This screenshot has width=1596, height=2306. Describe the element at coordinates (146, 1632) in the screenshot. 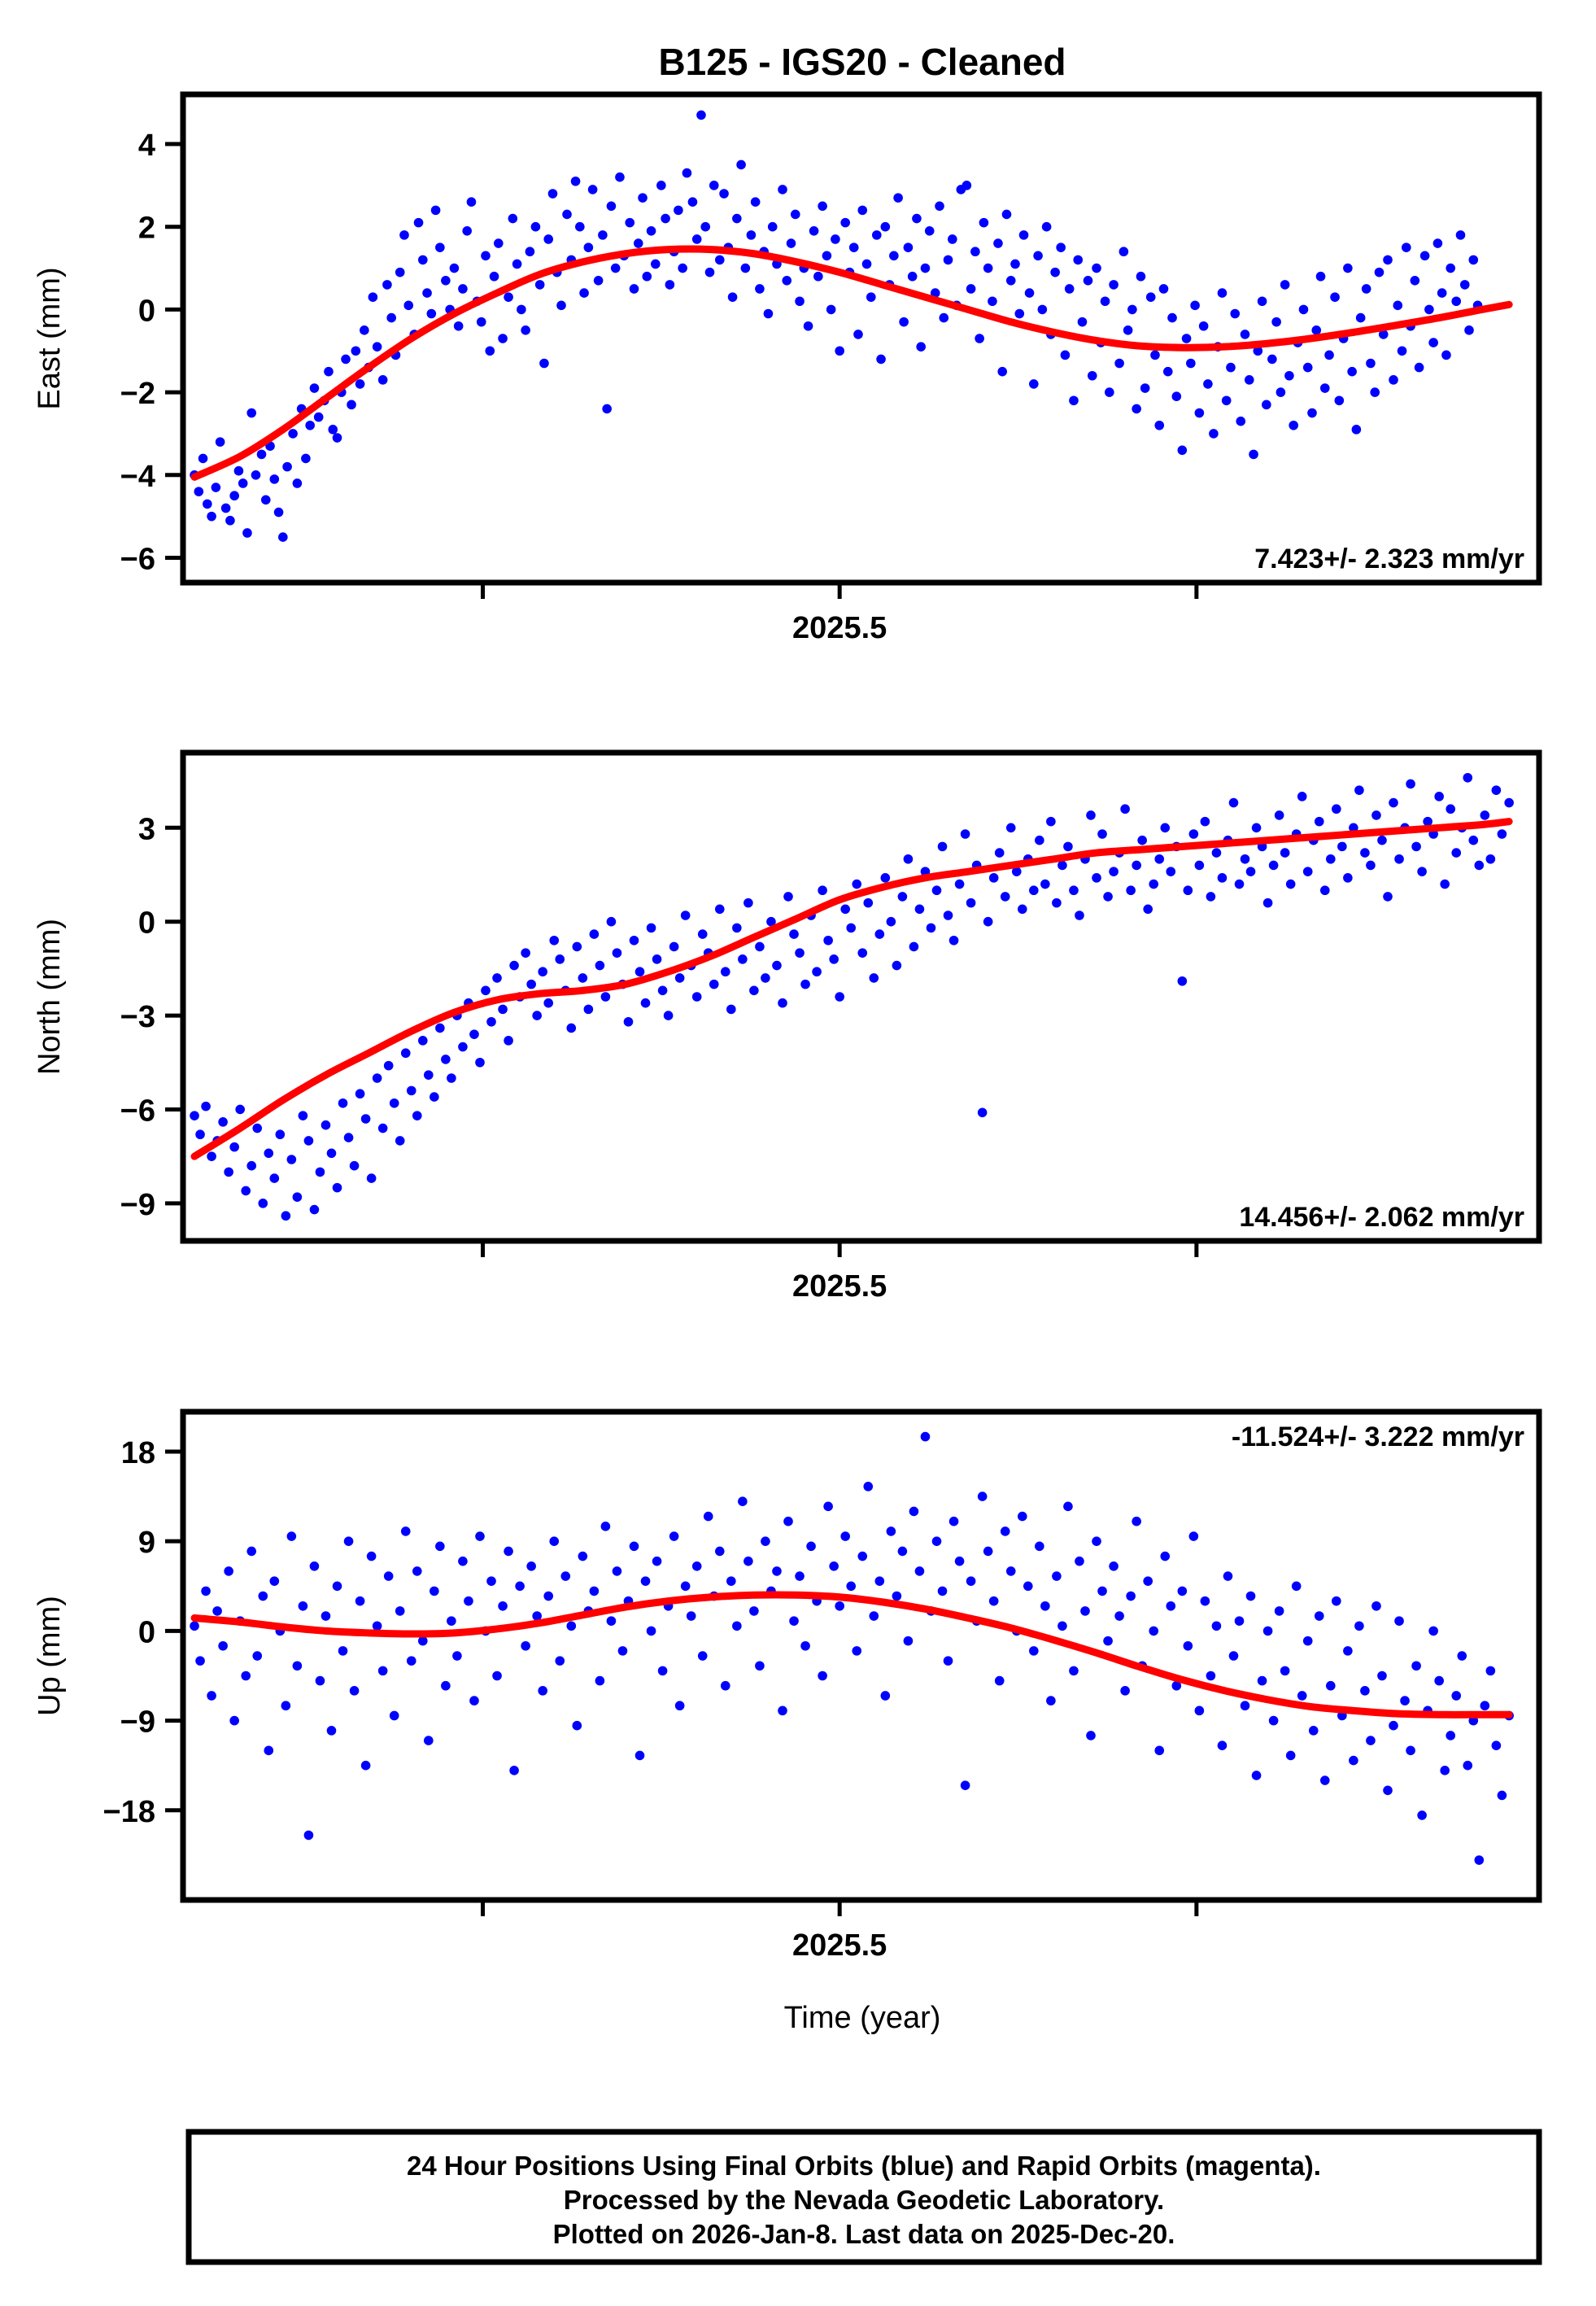

I see `y-tick-label-up: 0` at that location.